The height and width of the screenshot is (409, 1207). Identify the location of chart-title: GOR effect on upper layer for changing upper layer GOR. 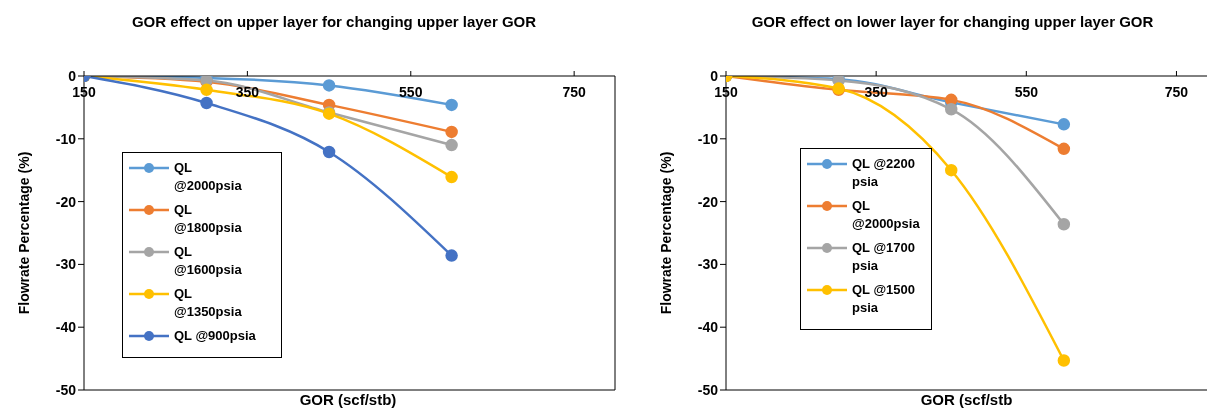
(334, 22).